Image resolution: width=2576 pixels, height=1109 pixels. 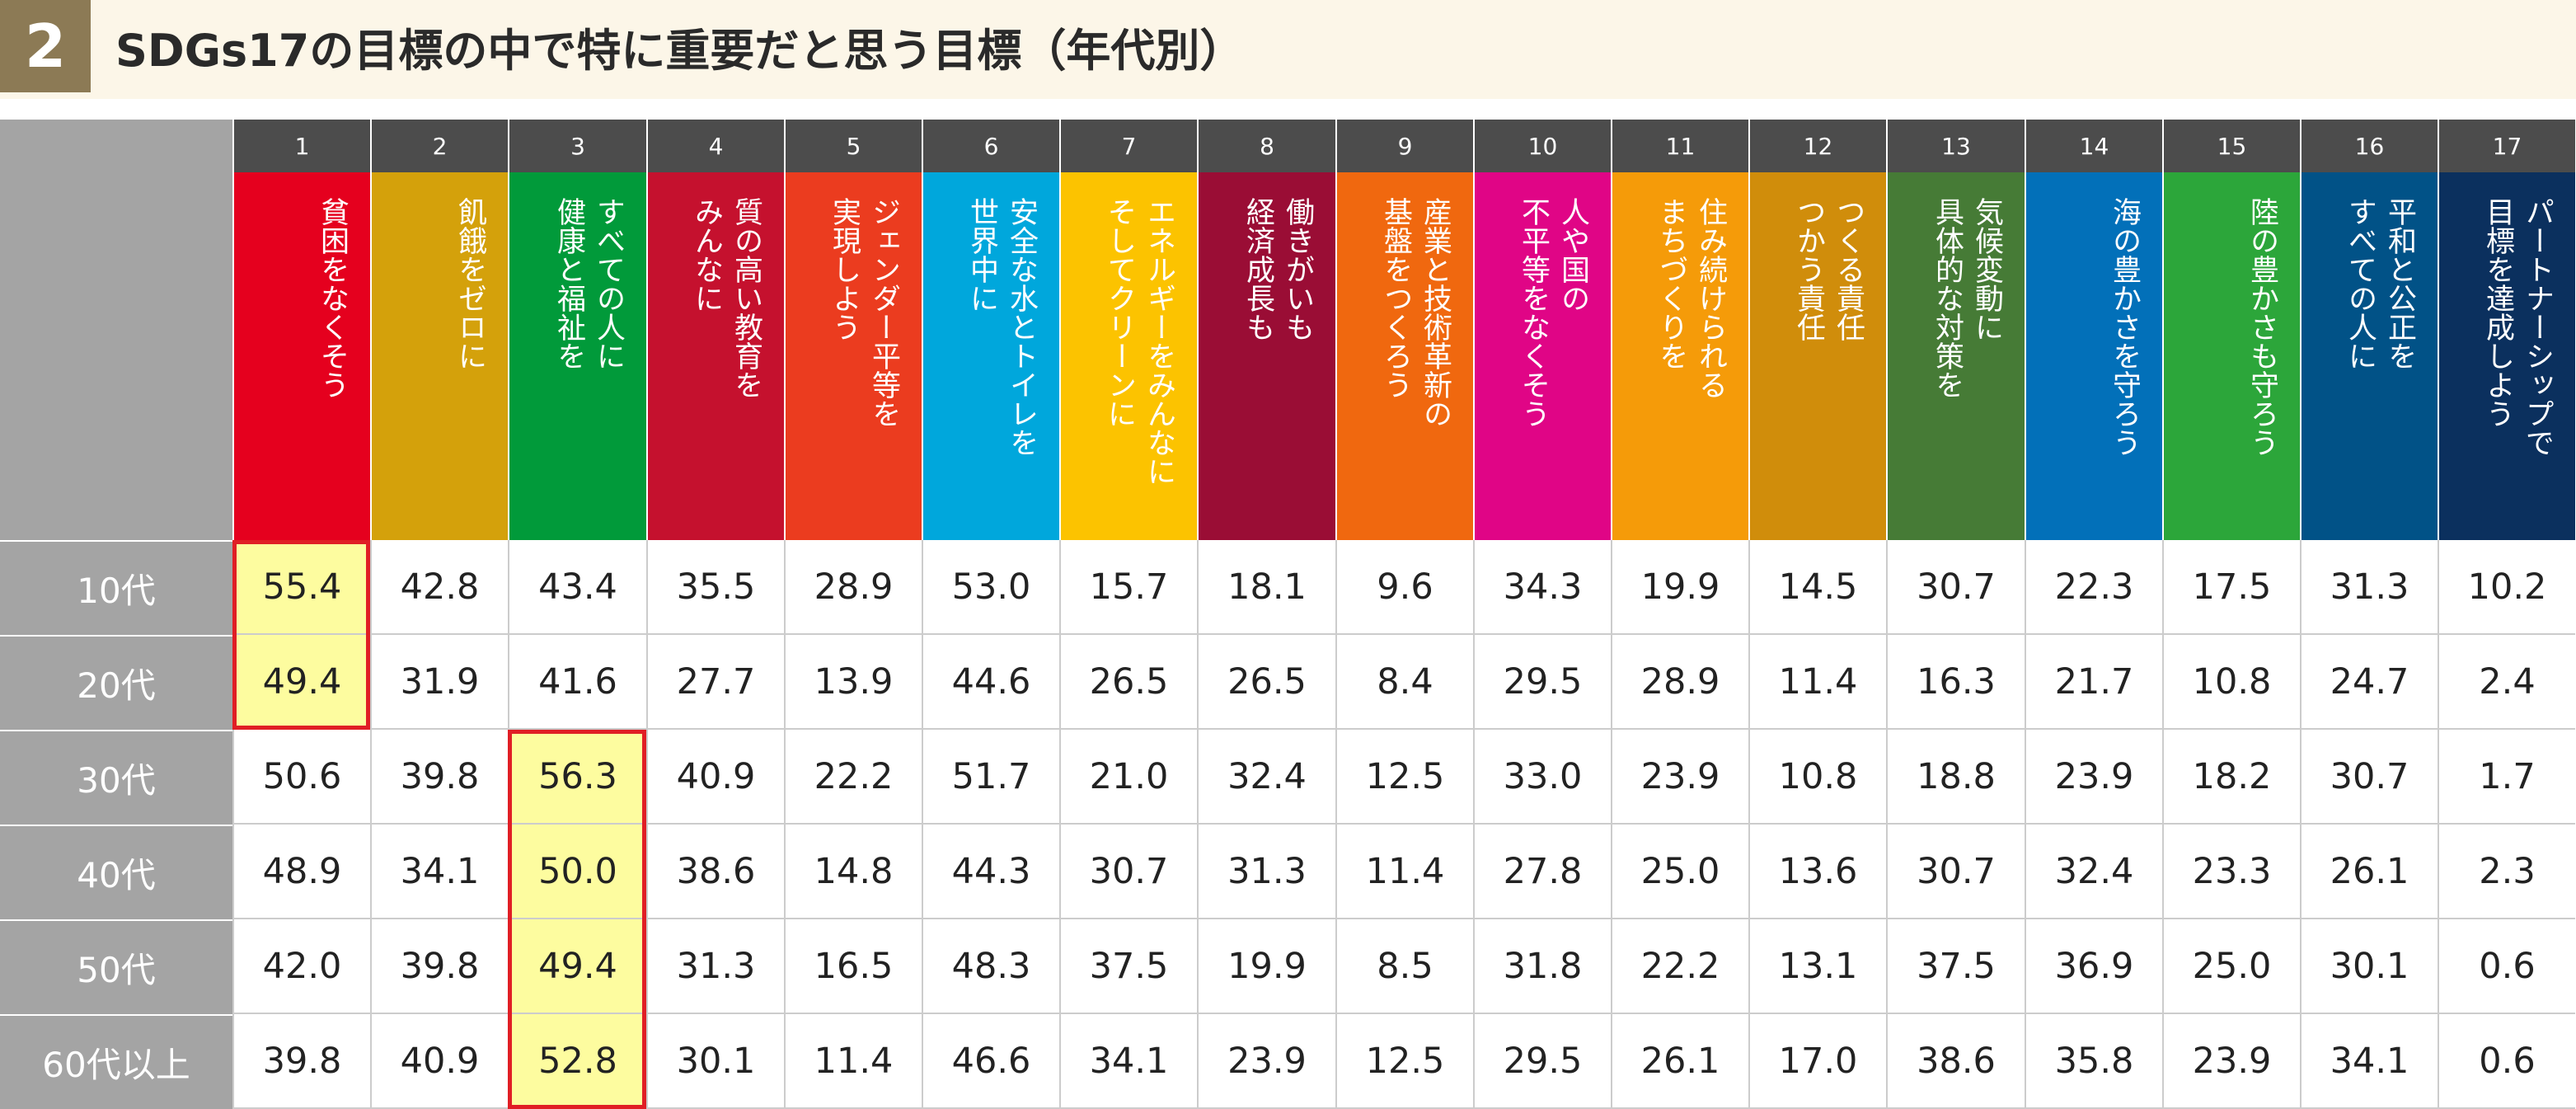 What do you see at coordinates (1404, 682) in the screenshot?
I see `value-cell: 8.4` at bounding box center [1404, 682].